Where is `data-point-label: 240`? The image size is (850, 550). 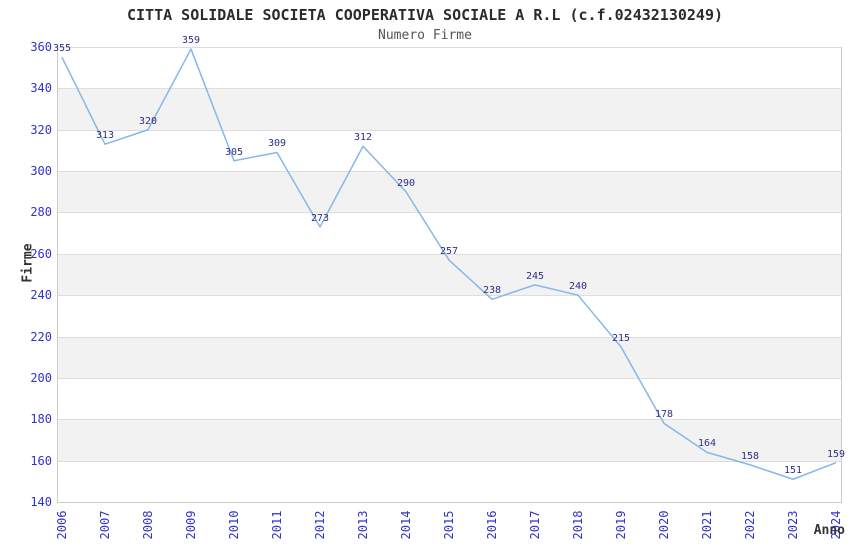 data-point-label: 240 is located at coordinates (578, 287).